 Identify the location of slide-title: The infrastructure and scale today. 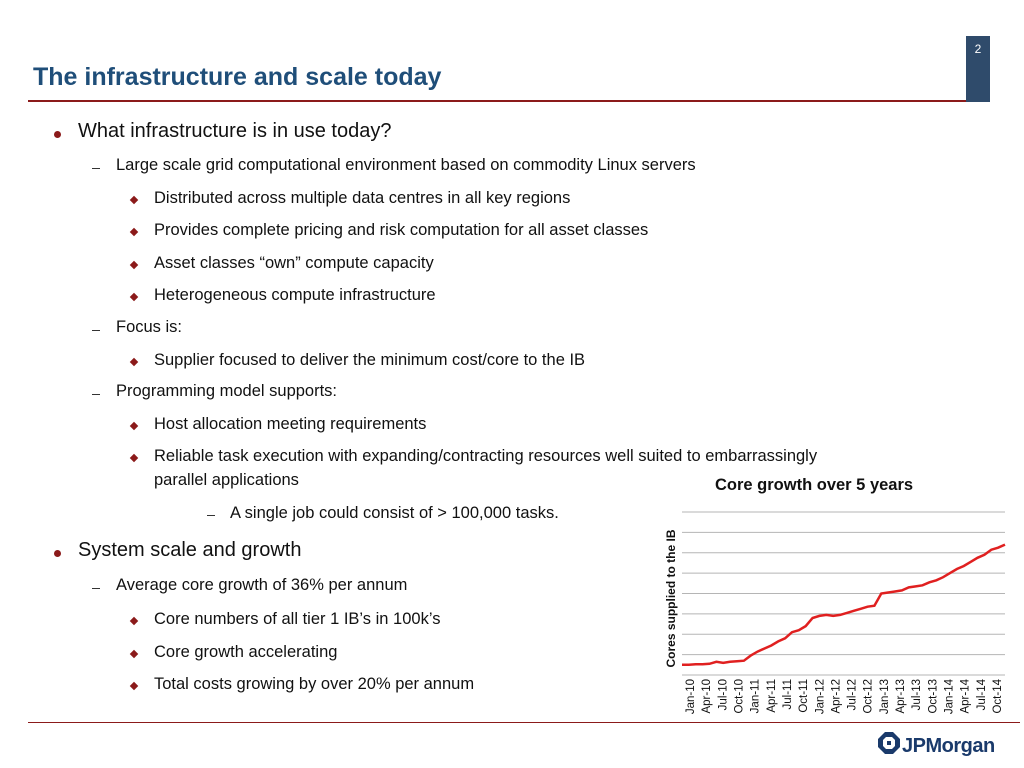
(237, 77).